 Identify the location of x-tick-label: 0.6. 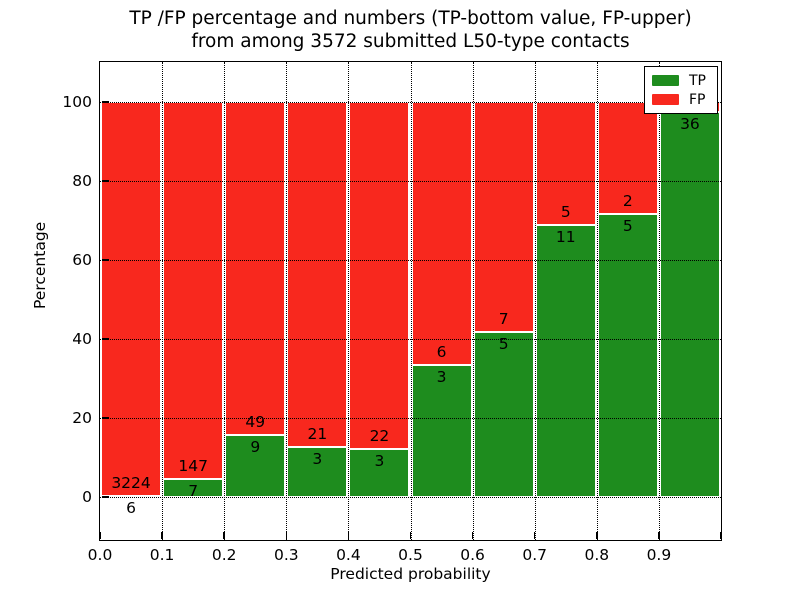
(472, 555).